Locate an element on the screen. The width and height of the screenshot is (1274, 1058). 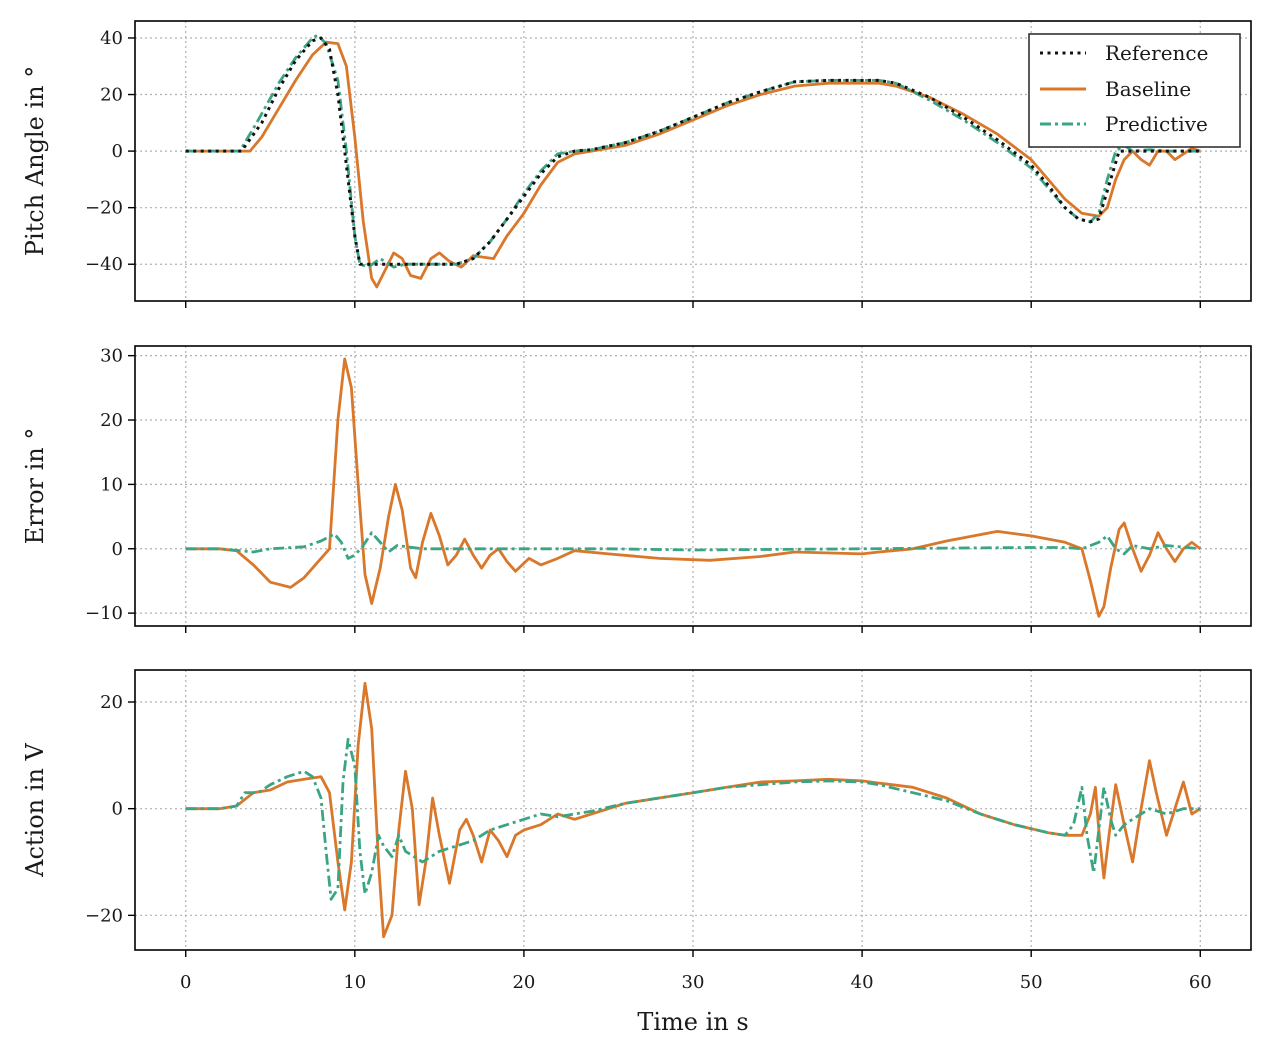
action-series-predictive is located at coordinates (693, 819).